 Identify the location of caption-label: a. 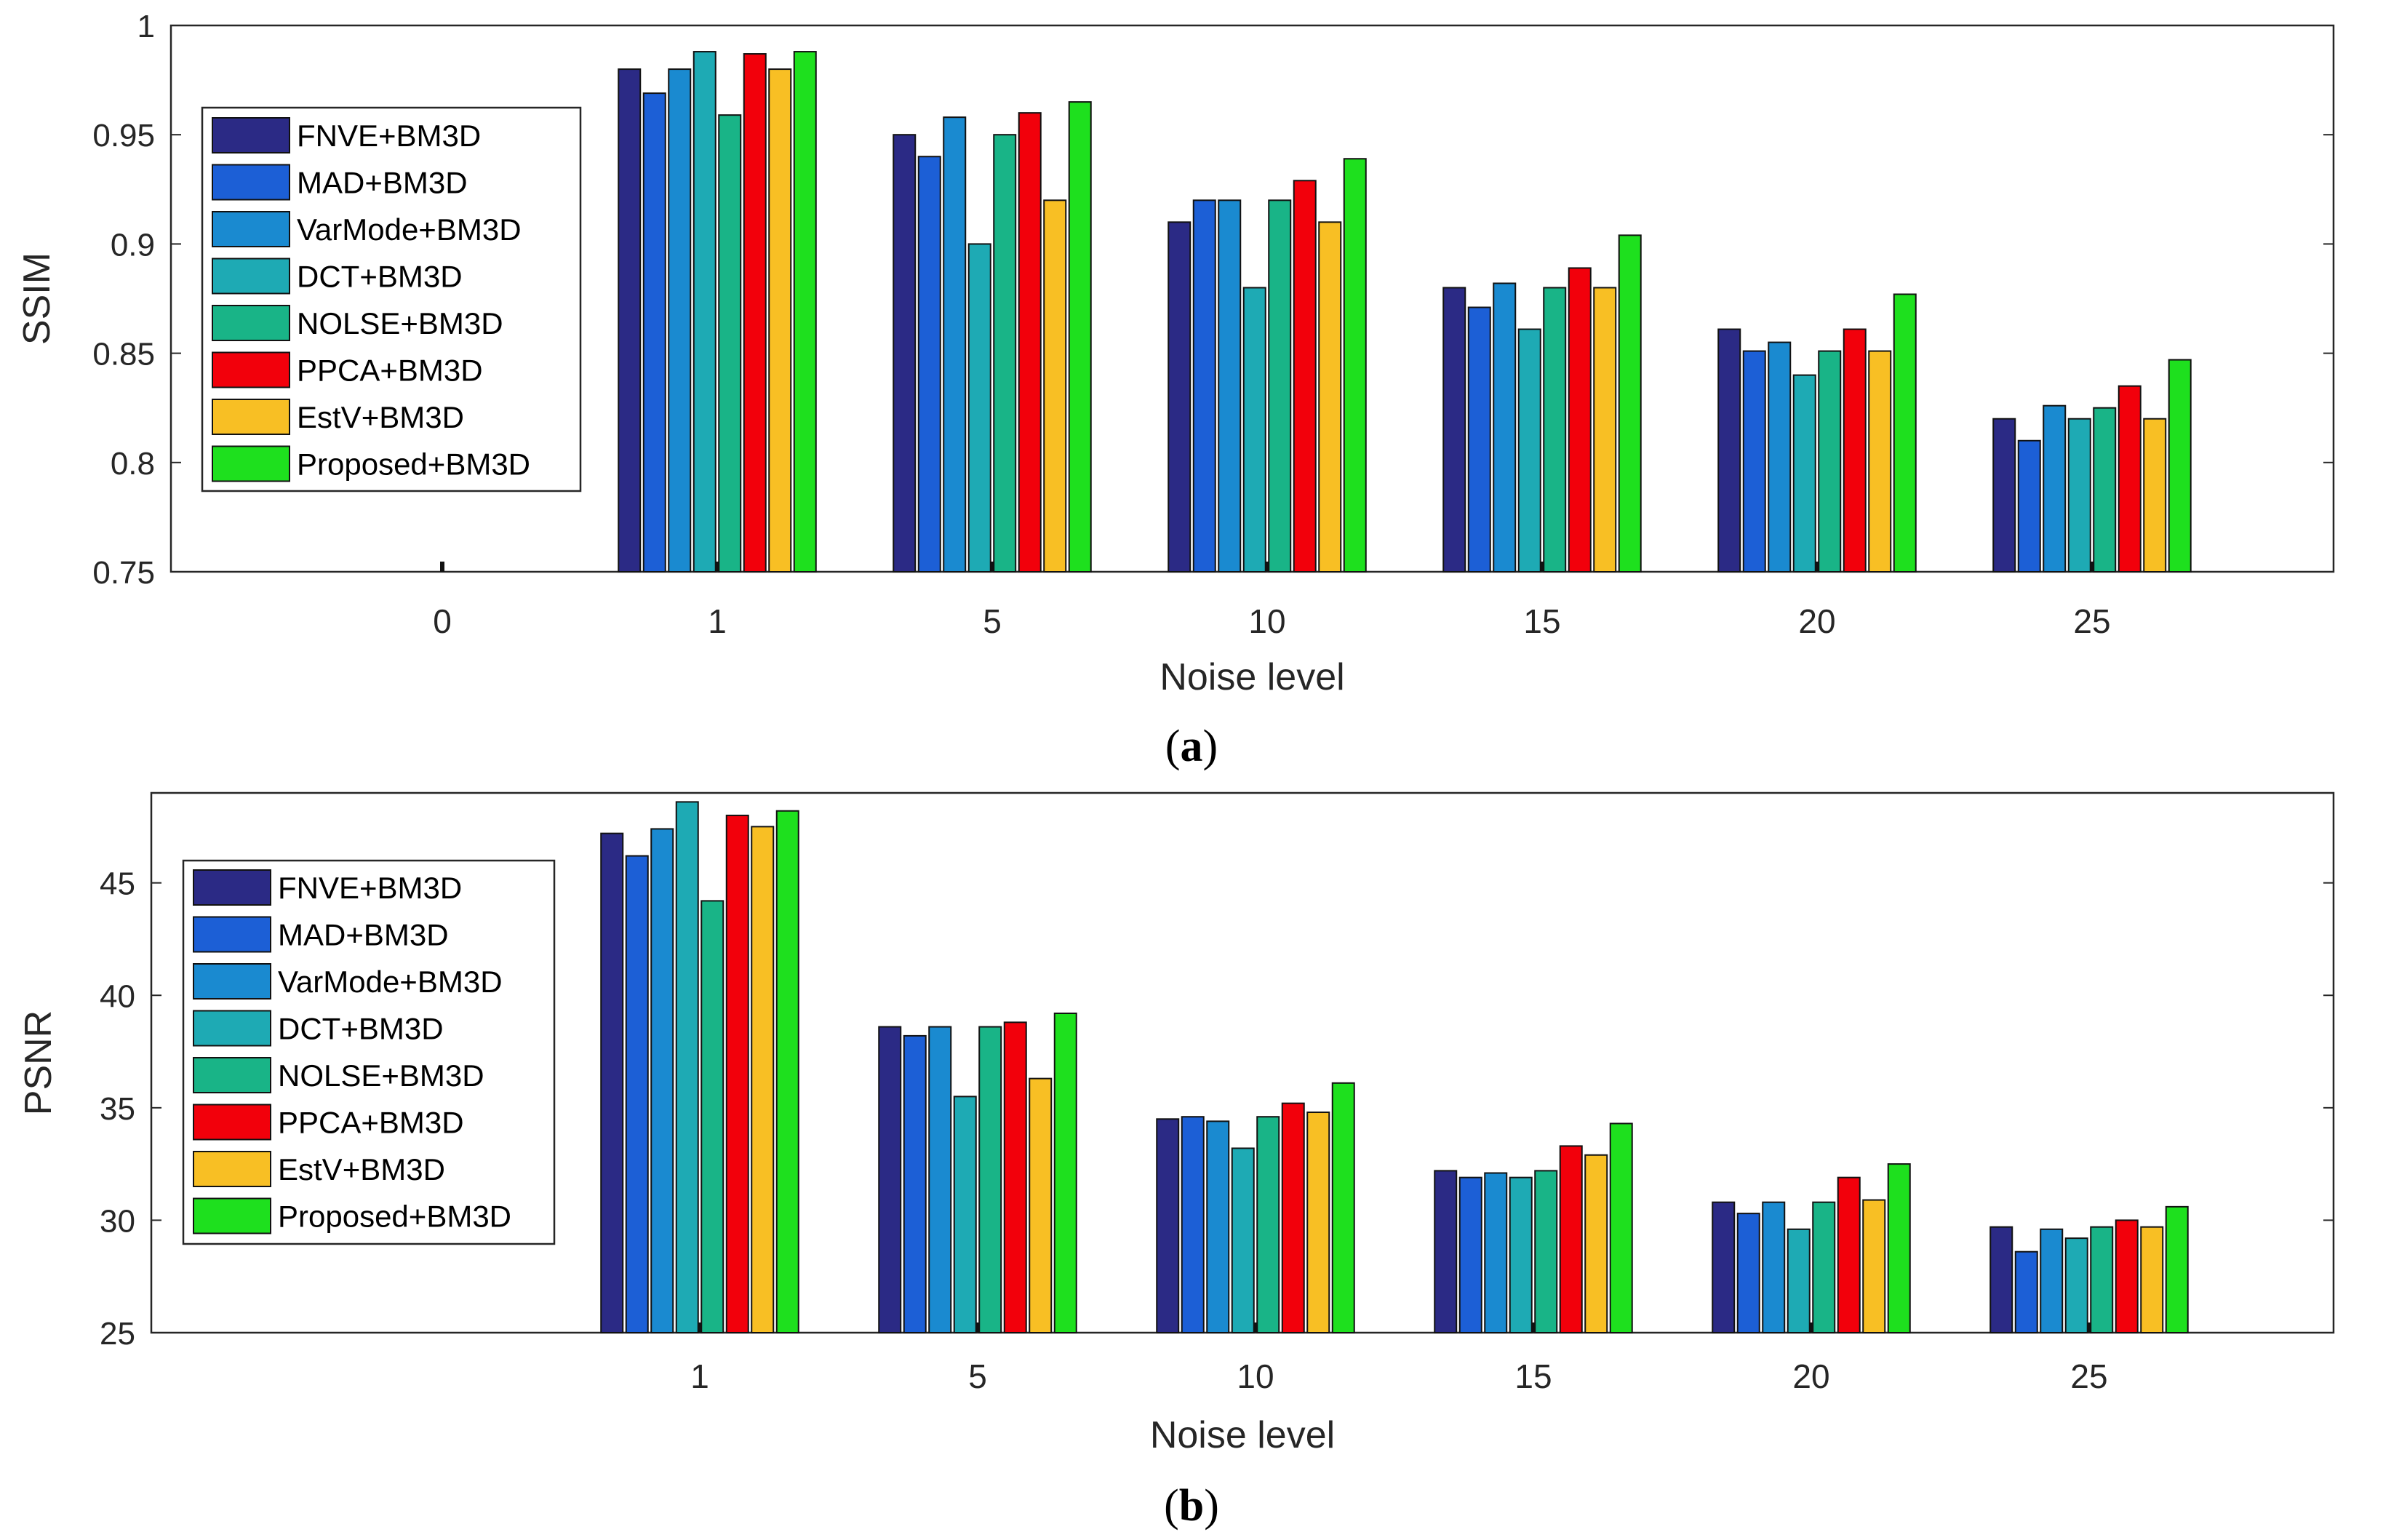
(1192, 747).